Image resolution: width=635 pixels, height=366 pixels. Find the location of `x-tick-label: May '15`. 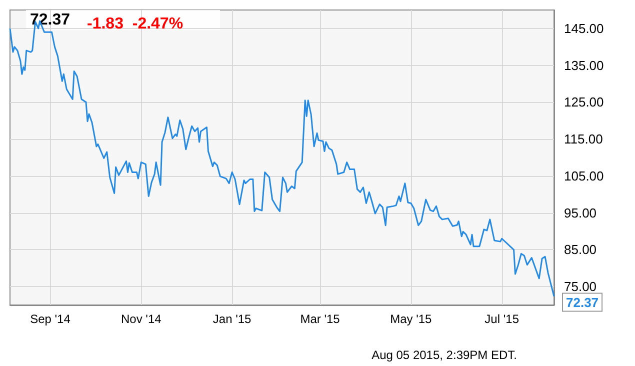

x-tick-label: May '15 is located at coordinates (411, 319).